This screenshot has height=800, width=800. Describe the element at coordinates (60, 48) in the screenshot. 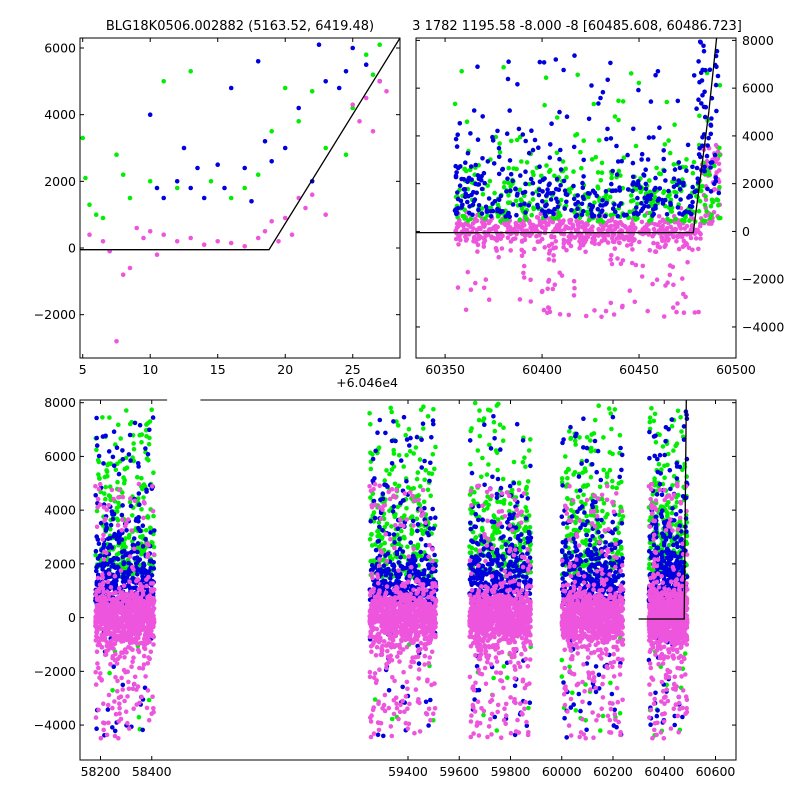

I see `y-tick-label: 6000` at that location.